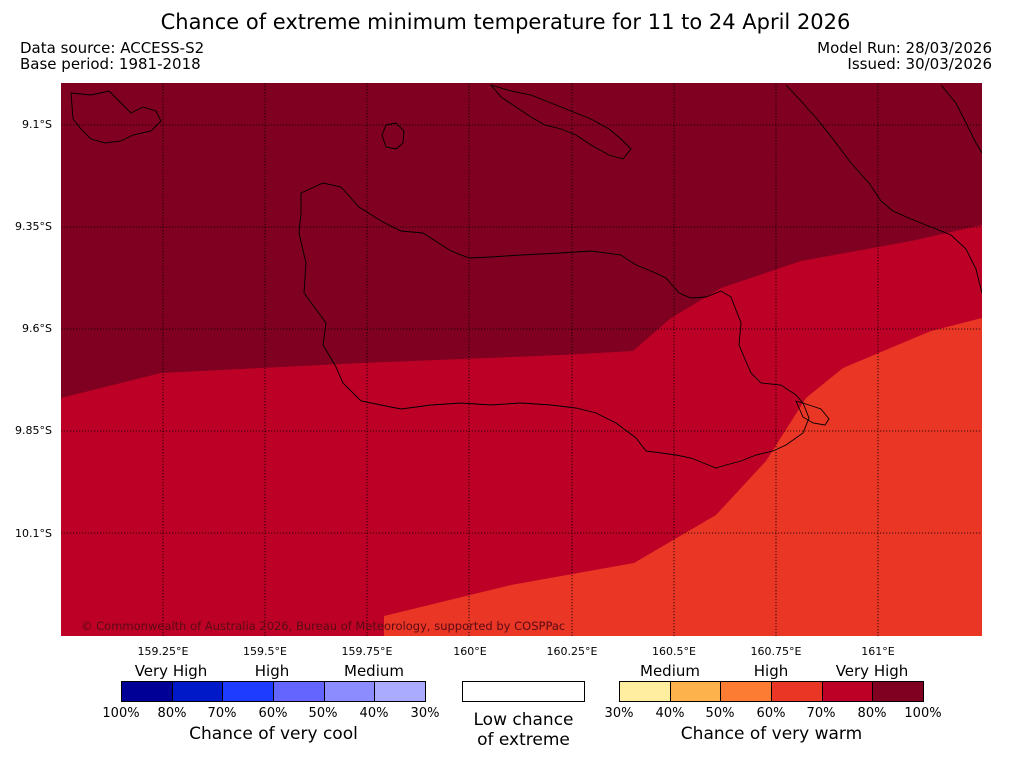  What do you see at coordinates (720, 713) in the screenshot?
I see `warm-pct-label: 50%` at bounding box center [720, 713].